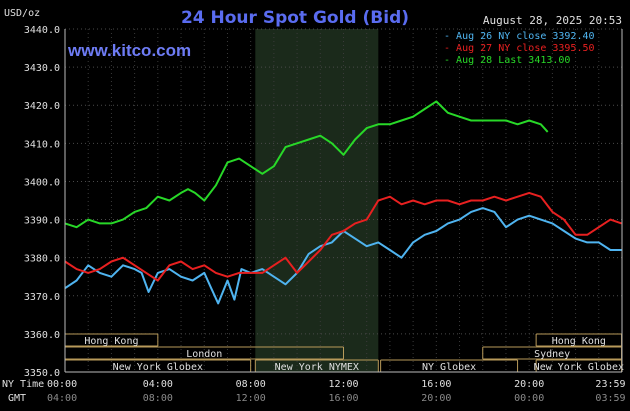 The image size is (630, 411). I want to click on x-tick-label-ny: 12:00, so click(343, 384).